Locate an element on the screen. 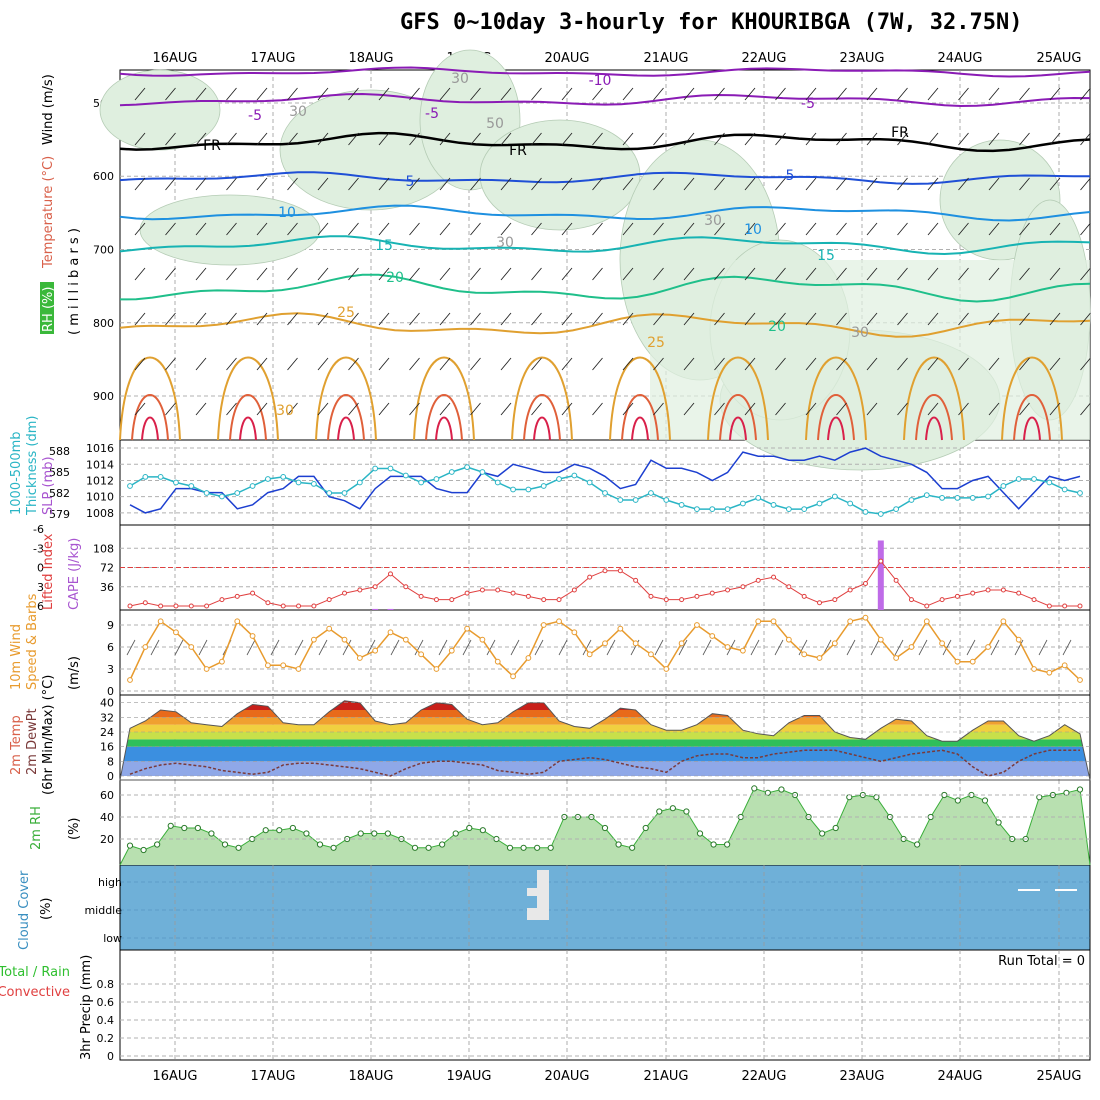 The height and width of the screenshot is (1100, 1100). slp-tick: 1014 is located at coordinates (100, 464).